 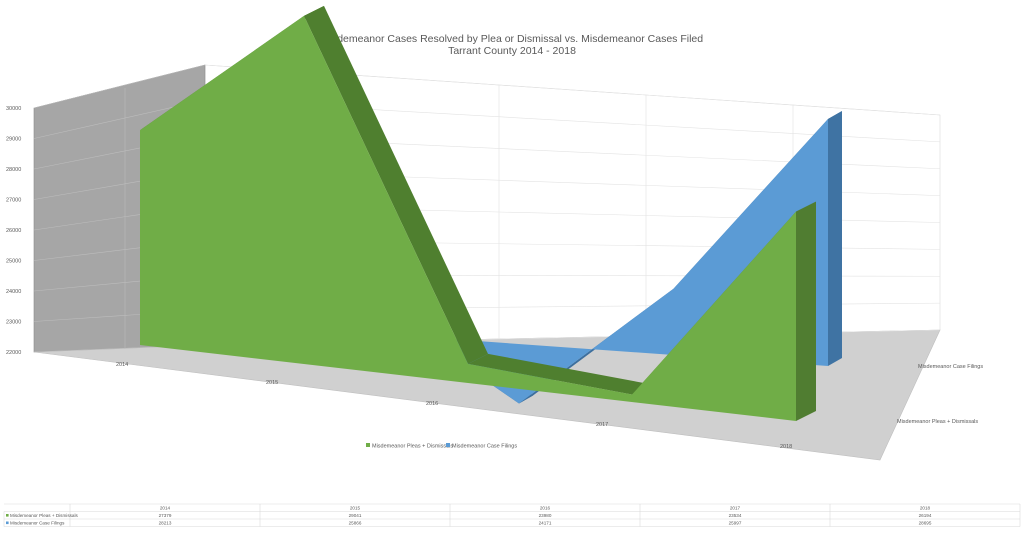 I want to click on depth-axis-label: Misdemeanor Case Filings, so click(x=950, y=367).